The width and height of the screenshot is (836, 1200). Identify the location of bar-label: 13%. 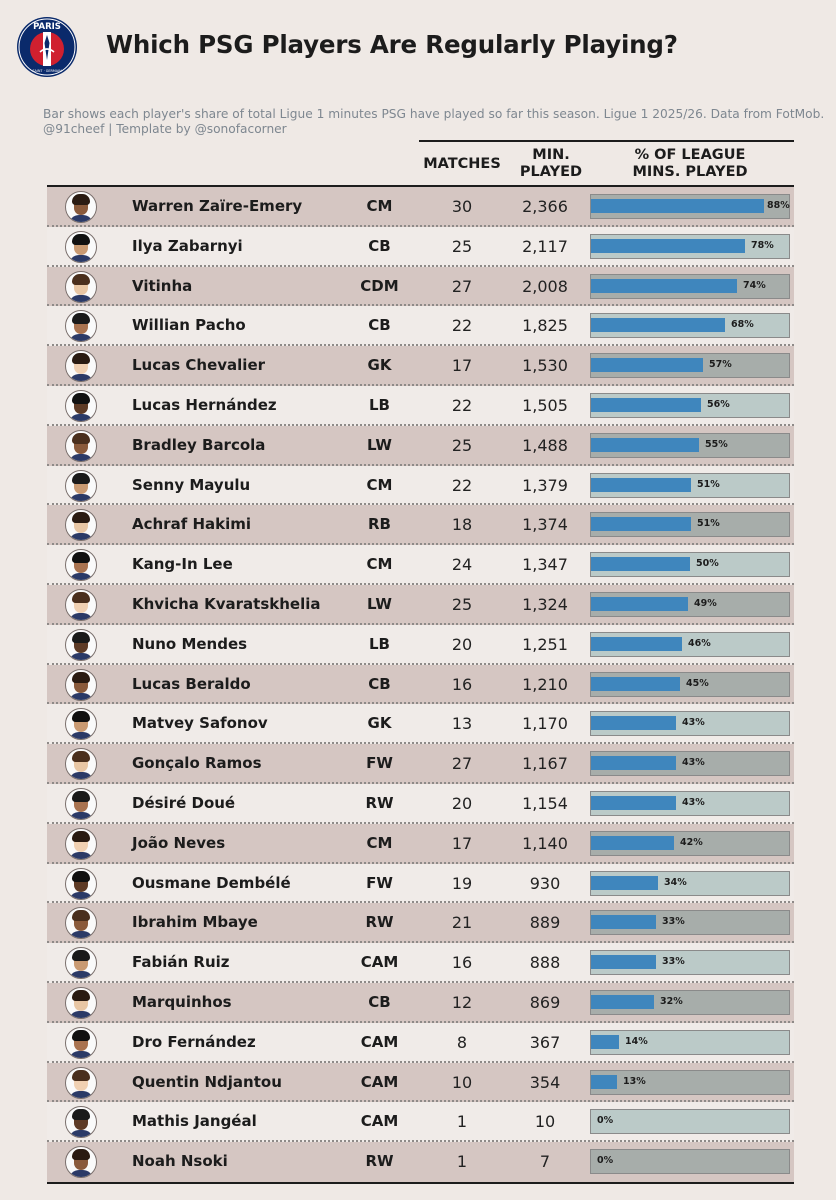
(634, 1081).